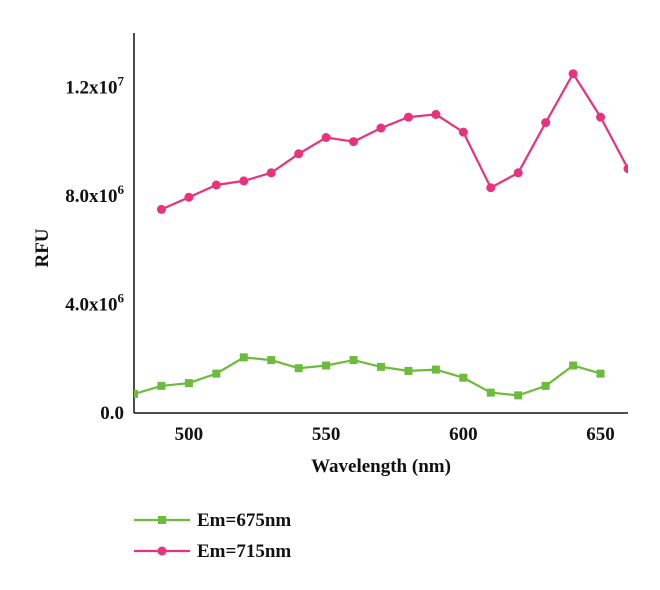 This screenshot has height=590, width=660. I want to click on y-tick-label: 1.2x10⁷, so click(94, 85).